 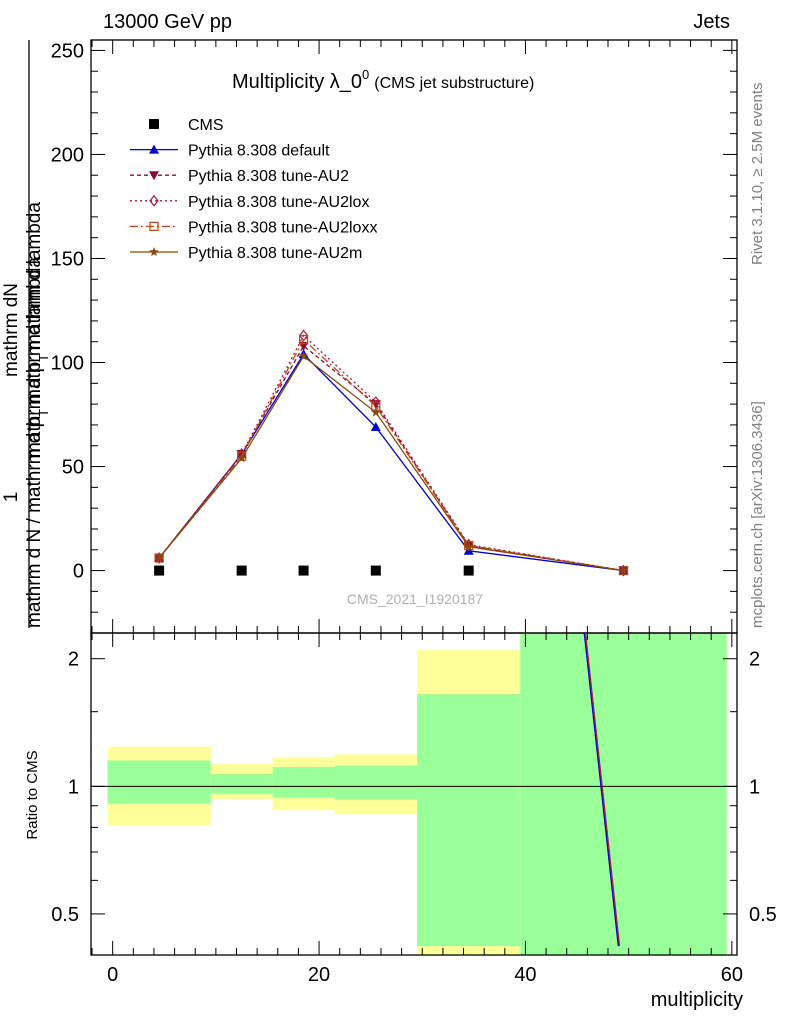 What do you see at coordinates (167, 22) in the screenshot?
I see `header-left: 13000 GeV pp` at bounding box center [167, 22].